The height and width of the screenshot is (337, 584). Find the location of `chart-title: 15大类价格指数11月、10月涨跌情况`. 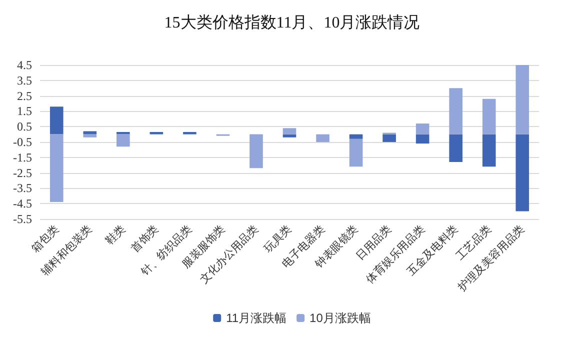

chart-title: 15大类价格指数11月、10月涨跌情况 is located at coordinates (292, 23).